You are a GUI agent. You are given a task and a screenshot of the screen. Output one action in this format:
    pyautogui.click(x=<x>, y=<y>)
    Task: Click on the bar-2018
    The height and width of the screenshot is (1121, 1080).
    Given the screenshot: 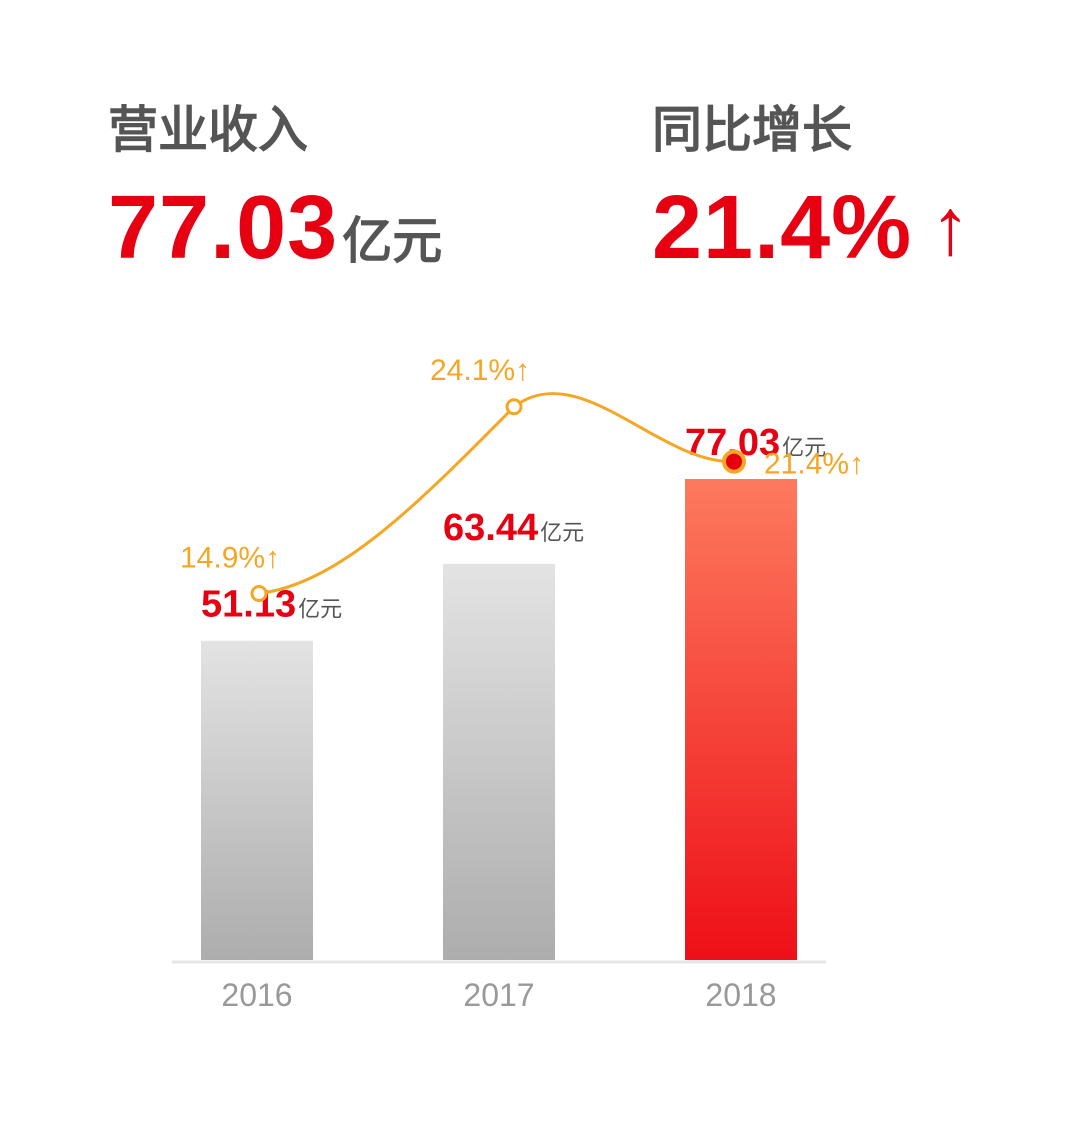 What is the action you would take?
    pyautogui.click(x=741, y=719)
    